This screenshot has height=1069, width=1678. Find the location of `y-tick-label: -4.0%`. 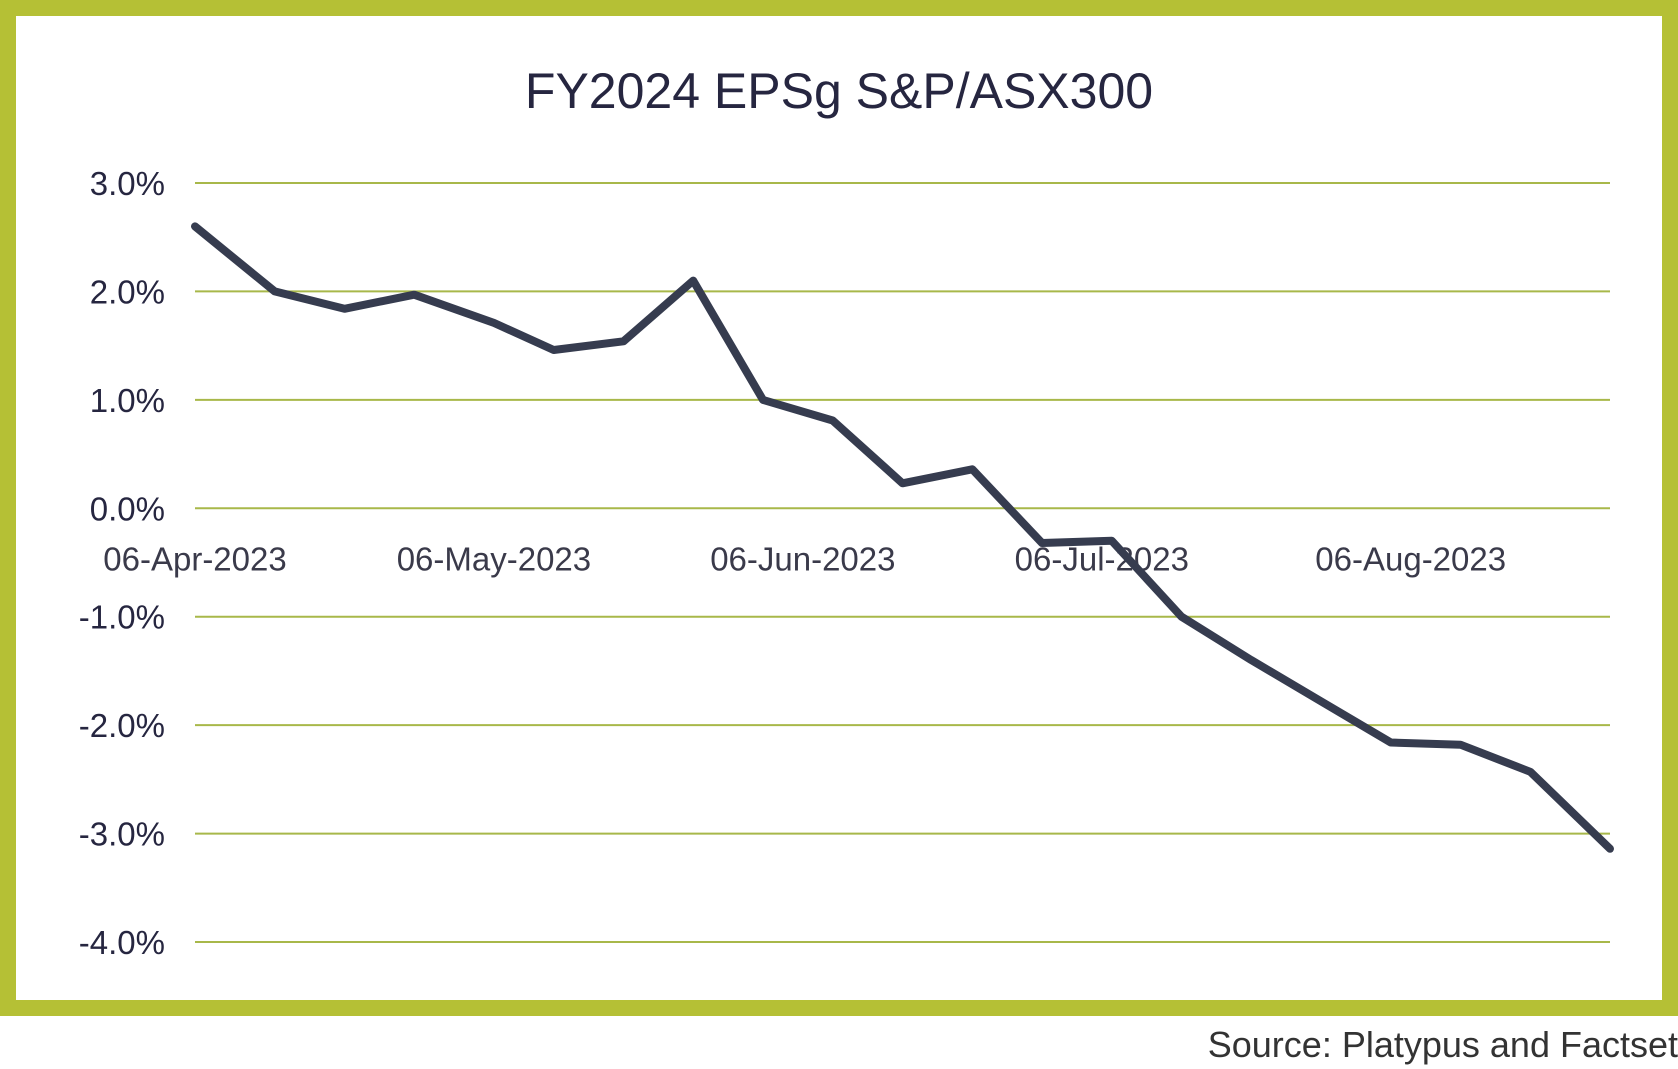

y-tick-label: -4.0% is located at coordinates (122, 942).